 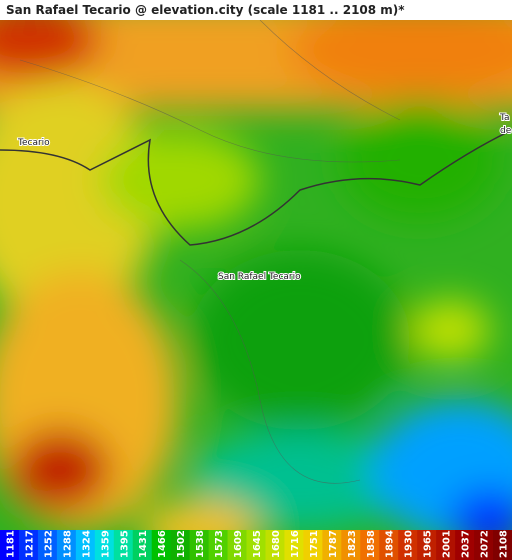 I want to click on place-label: Tecario, so click(x=33, y=143).